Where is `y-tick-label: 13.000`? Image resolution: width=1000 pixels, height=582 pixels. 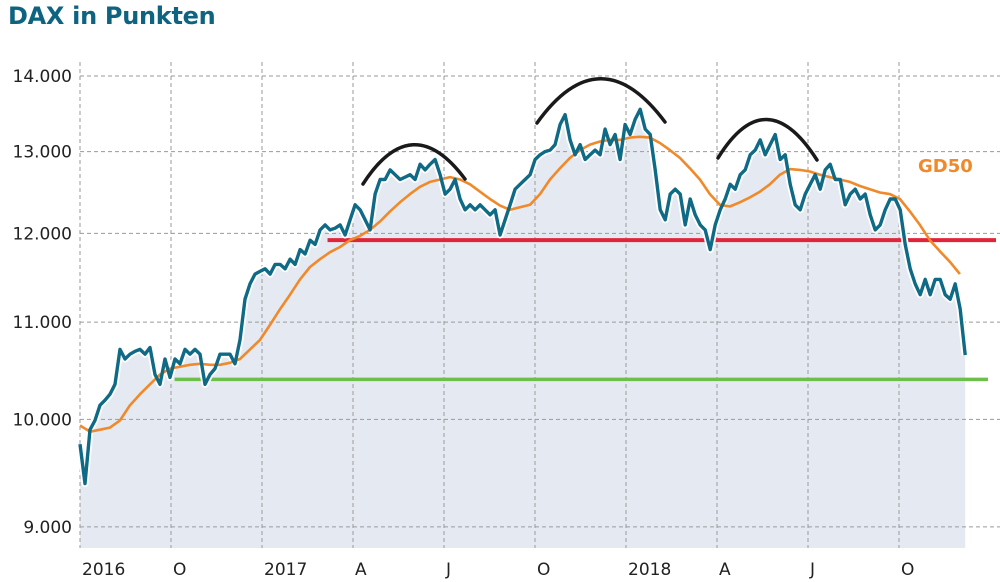
y-tick-label: 13.000 is located at coordinates (42, 153).